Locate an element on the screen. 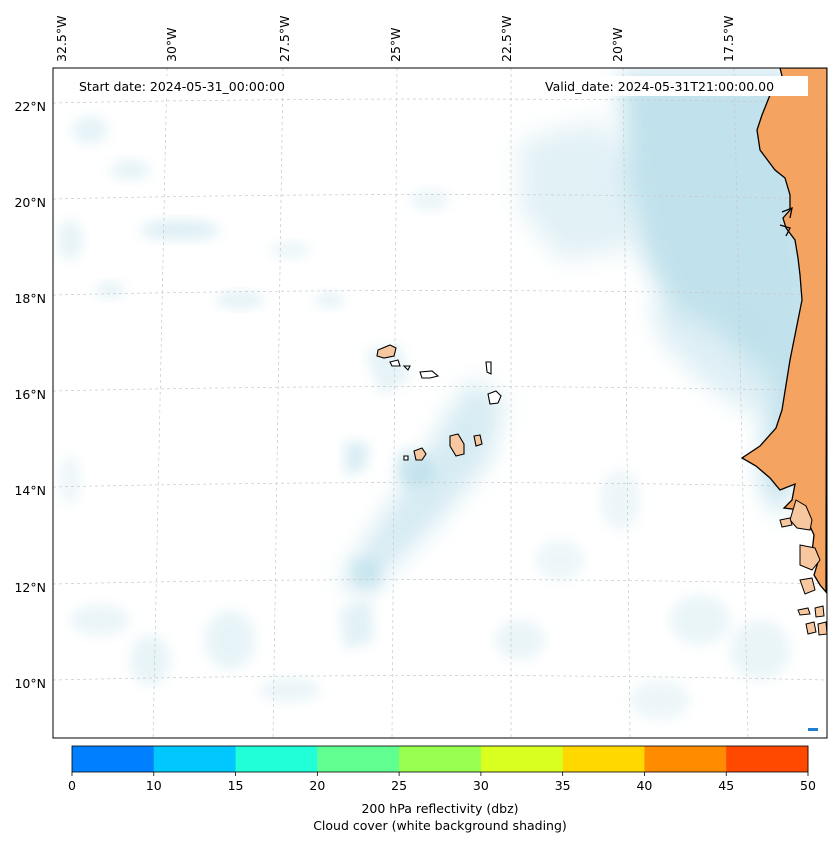  lat-label: 12°N is located at coordinates (30, 587).